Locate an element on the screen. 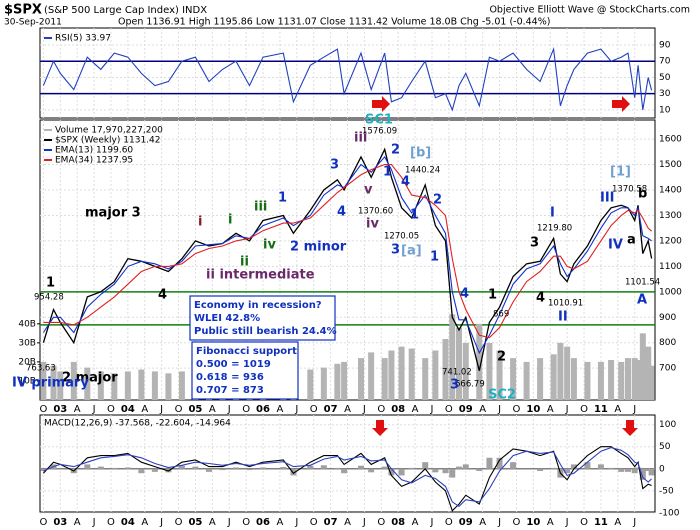 The width and height of the screenshot is (700, 530). wave-label: SC2 is located at coordinates (502, 395).